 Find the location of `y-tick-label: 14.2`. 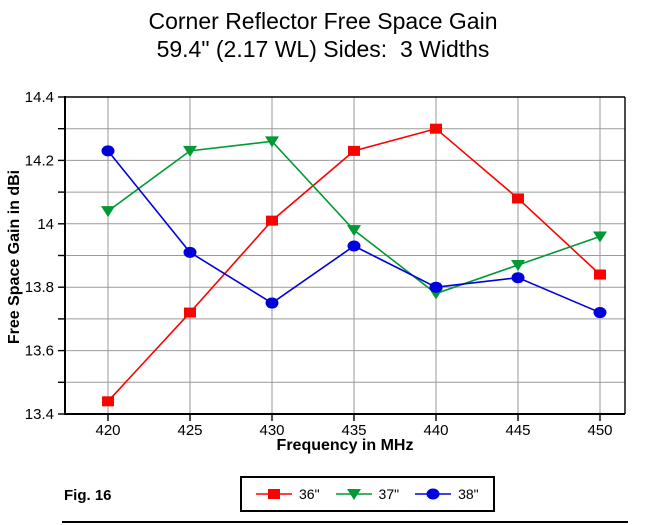

y-tick-label: 14.2 is located at coordinates (39, 160).